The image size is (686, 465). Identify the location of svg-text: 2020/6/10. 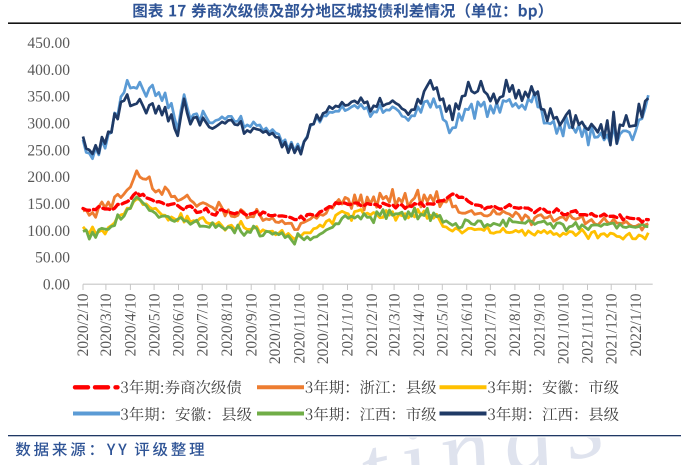
(179, 324).